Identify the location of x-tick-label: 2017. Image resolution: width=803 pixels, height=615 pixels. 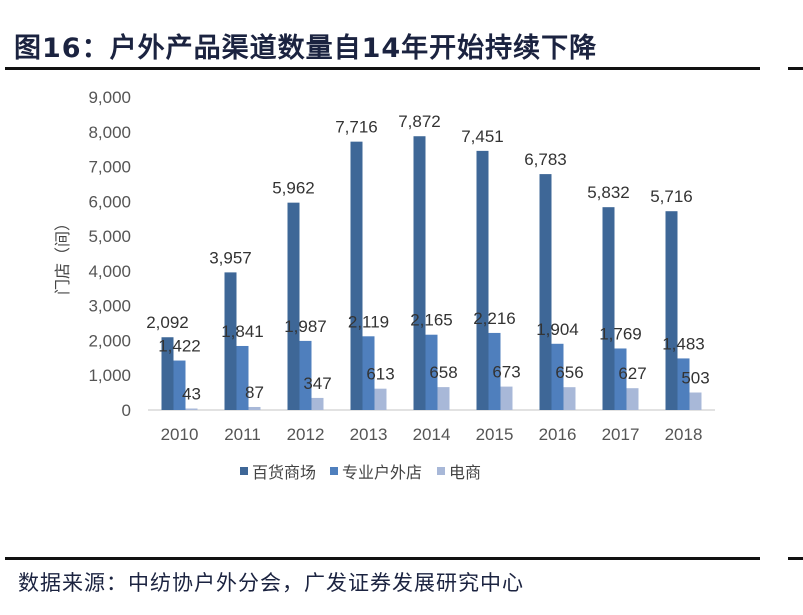
(621, 434).